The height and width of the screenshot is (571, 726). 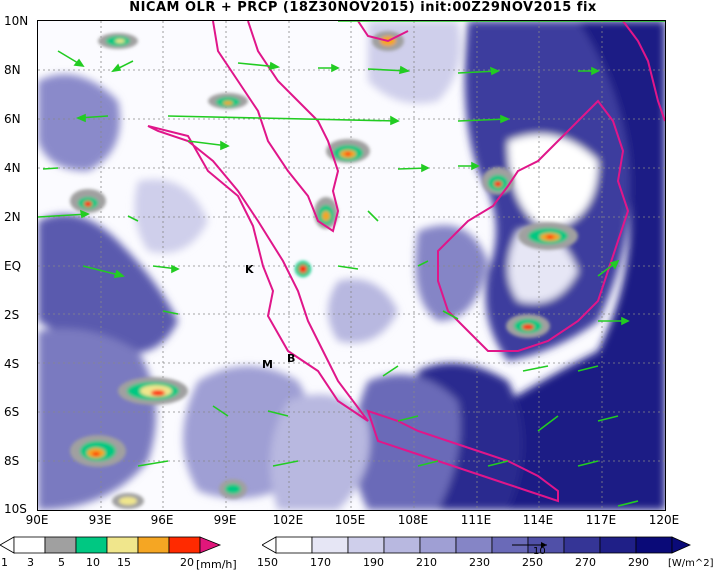 What do you see at coordinates (12, 217) in the screenshot?
I see `lat-label-2n: 2N` at bounding box center [12, 217].